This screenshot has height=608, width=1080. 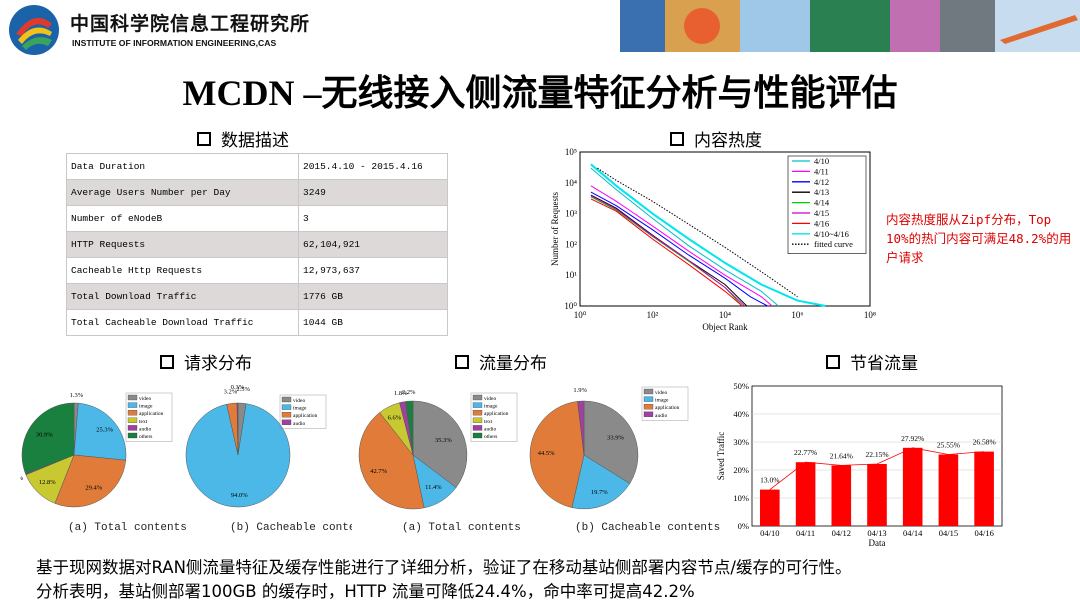 What do you see at coordinates (741, 414) in the screenshot?
I see `y-tick-label: 40%` at bounding box center [741, 414].